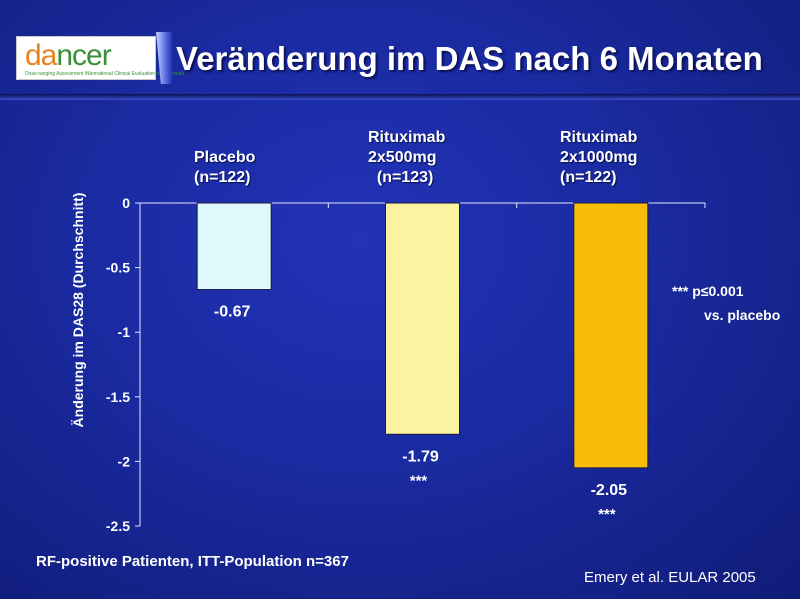 The height and width of the screenshot is (599, 800). I want to click on y-tick-label: -1.5, so click(118, 397).